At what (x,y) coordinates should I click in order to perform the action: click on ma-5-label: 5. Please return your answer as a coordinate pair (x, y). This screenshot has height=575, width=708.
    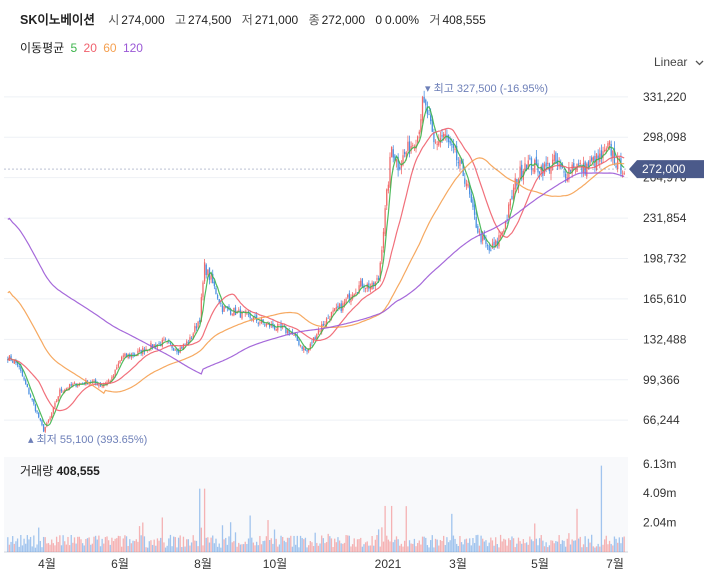
    Looking at the image, I should click on (74, 48).